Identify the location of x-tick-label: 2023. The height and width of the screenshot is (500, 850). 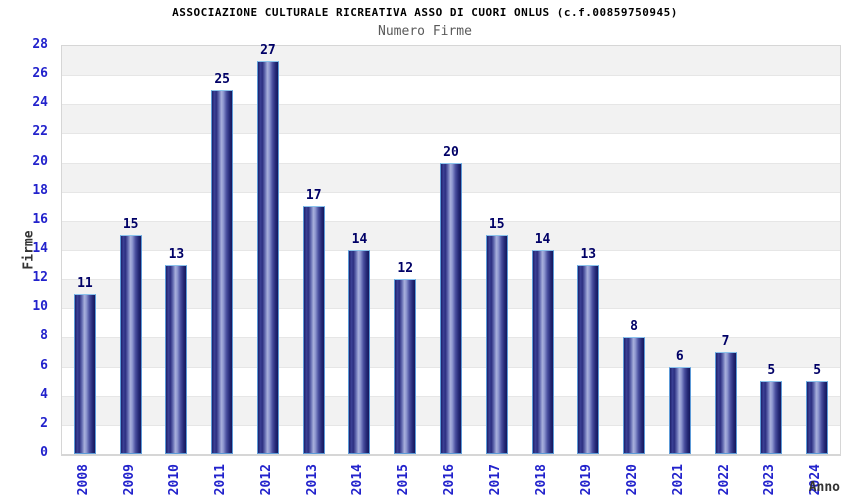
(770, 480).